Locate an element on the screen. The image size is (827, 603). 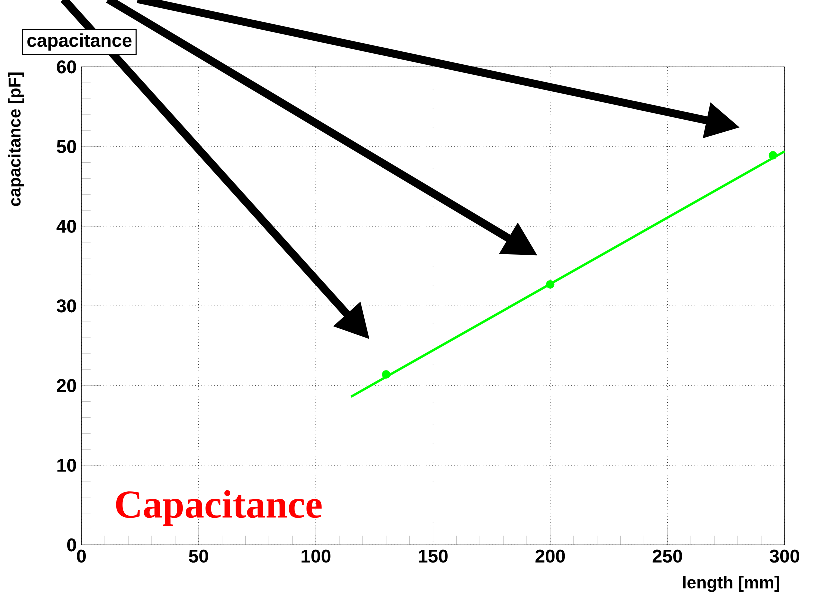
chart-title: capacitance is located at coordinates (80, 42).